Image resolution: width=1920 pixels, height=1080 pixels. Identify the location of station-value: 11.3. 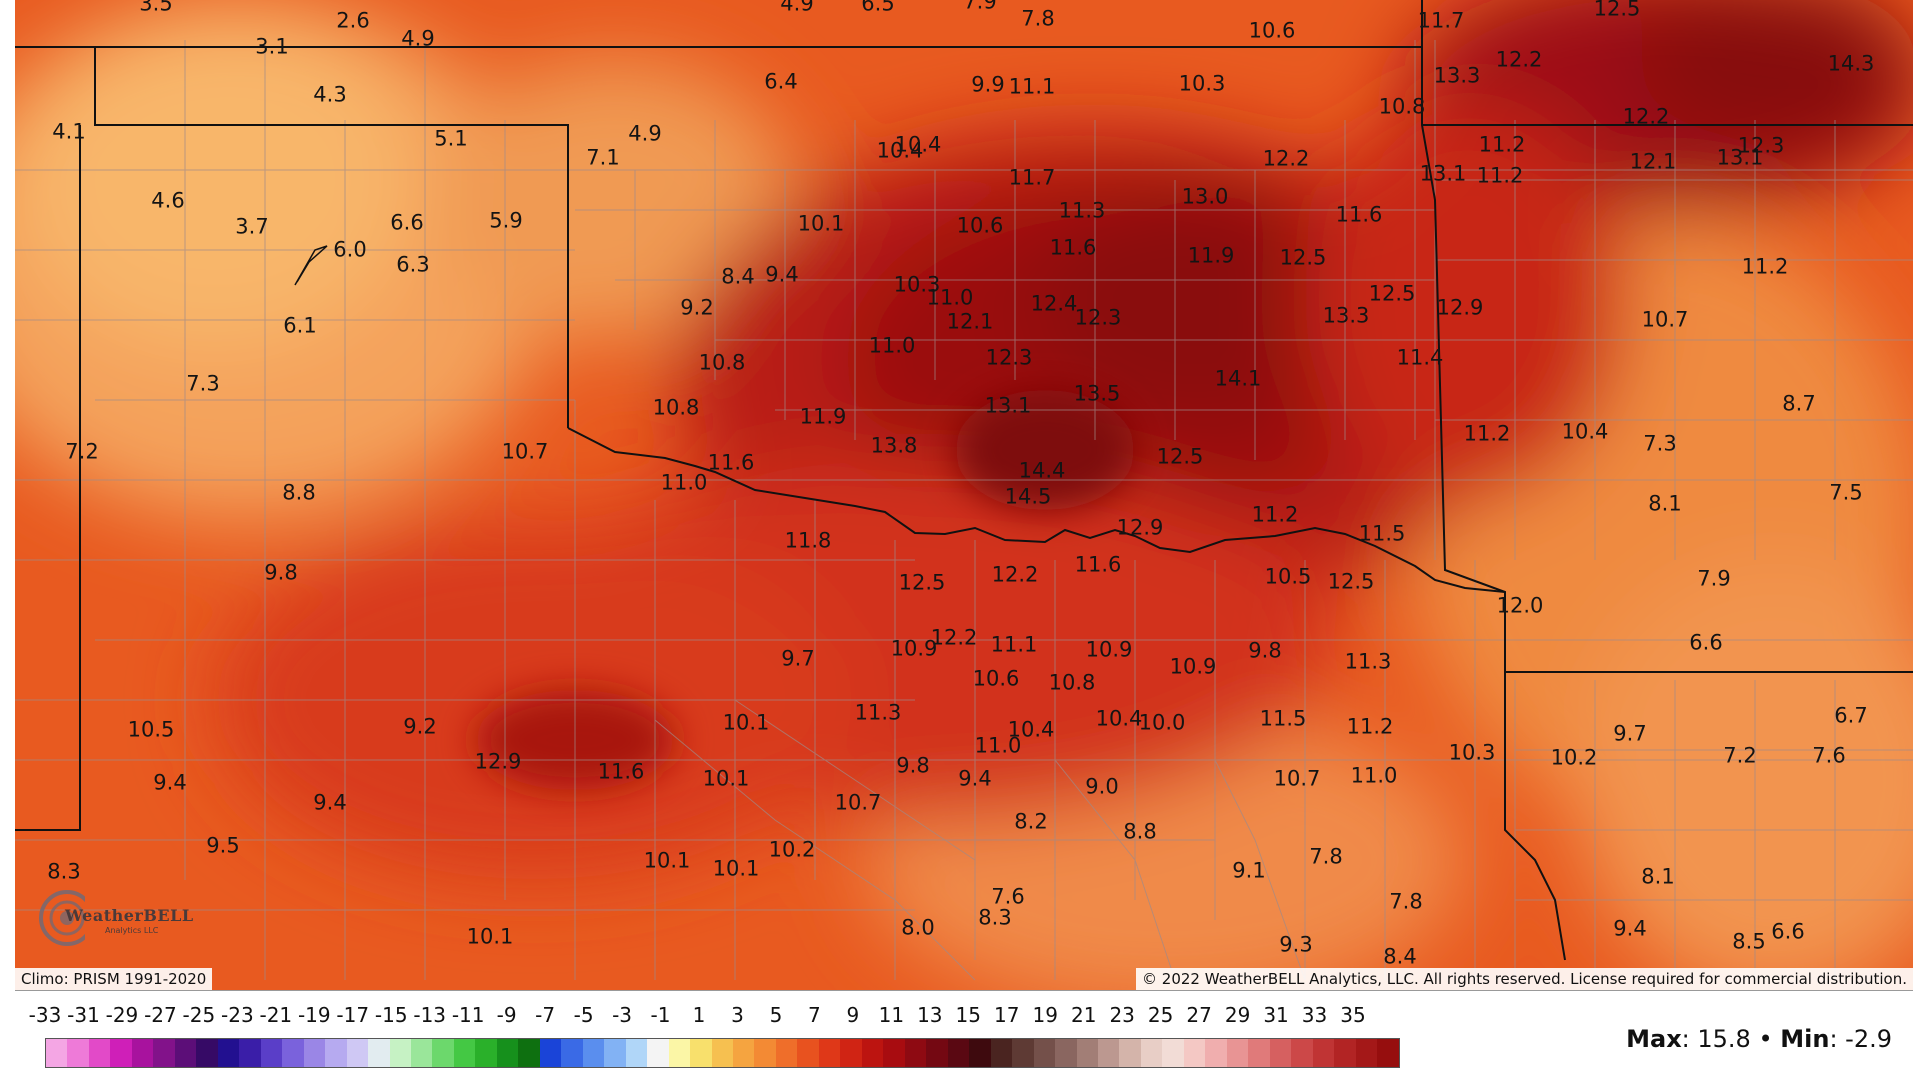
(878, 712).